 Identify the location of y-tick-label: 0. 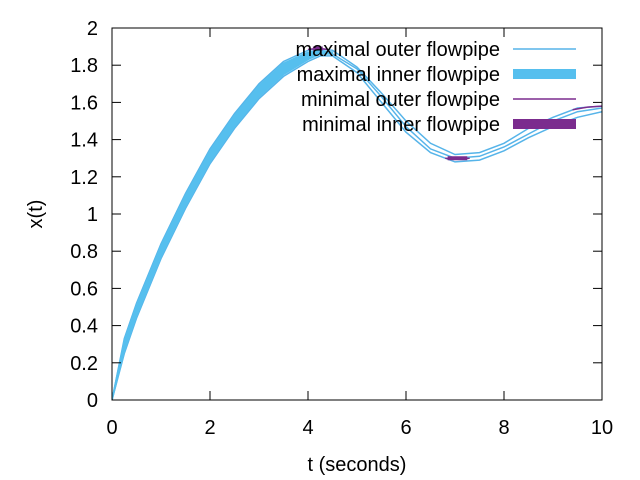
(92, 401).